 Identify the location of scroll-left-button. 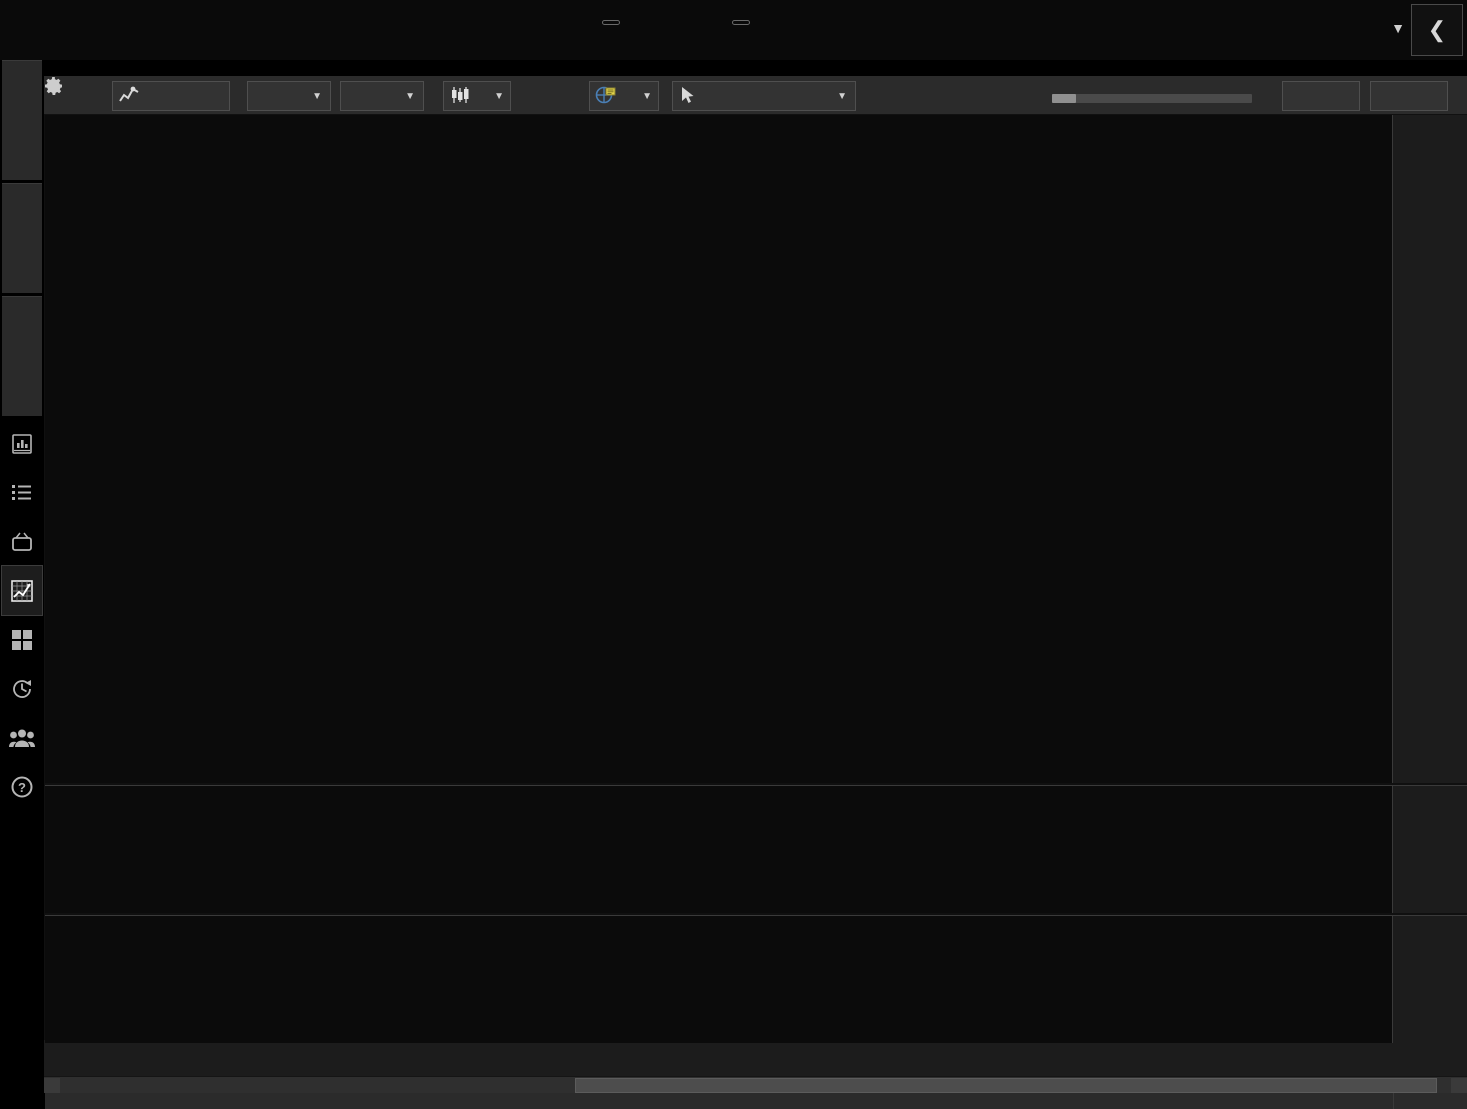
(52, 1085).